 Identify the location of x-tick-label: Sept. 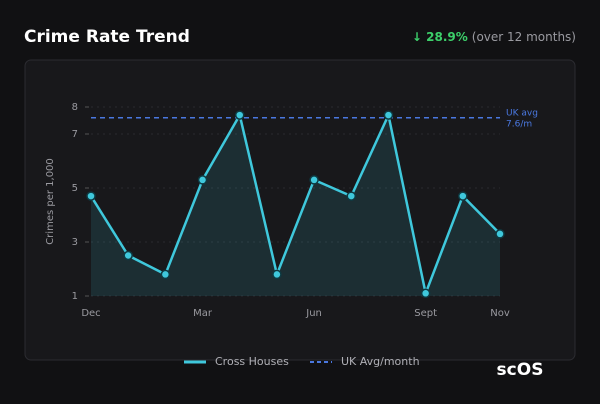
(425, 313).